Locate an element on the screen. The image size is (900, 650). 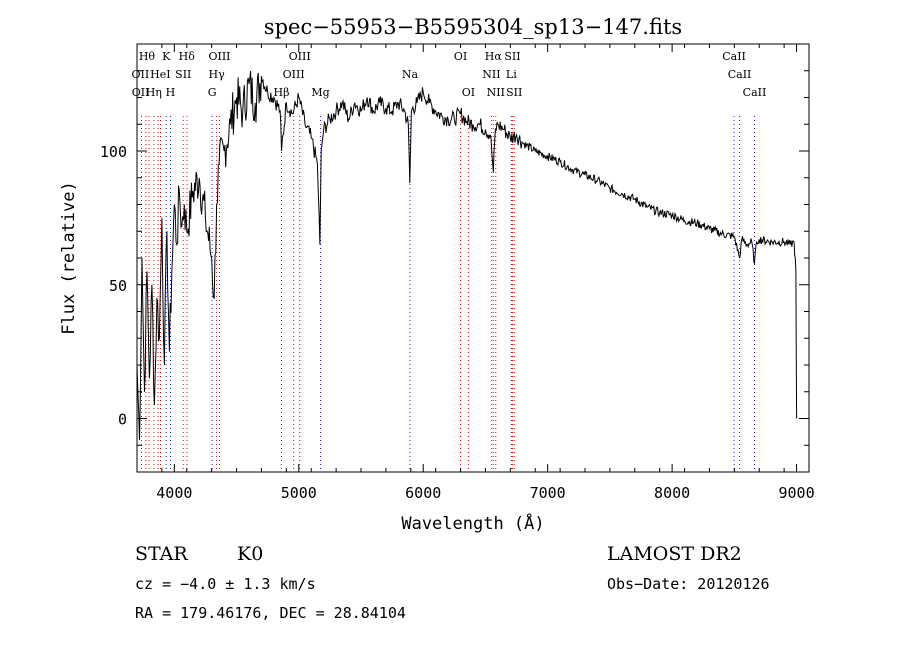
x-tick-label-2: 6000 is located at coordinates (423, 493).